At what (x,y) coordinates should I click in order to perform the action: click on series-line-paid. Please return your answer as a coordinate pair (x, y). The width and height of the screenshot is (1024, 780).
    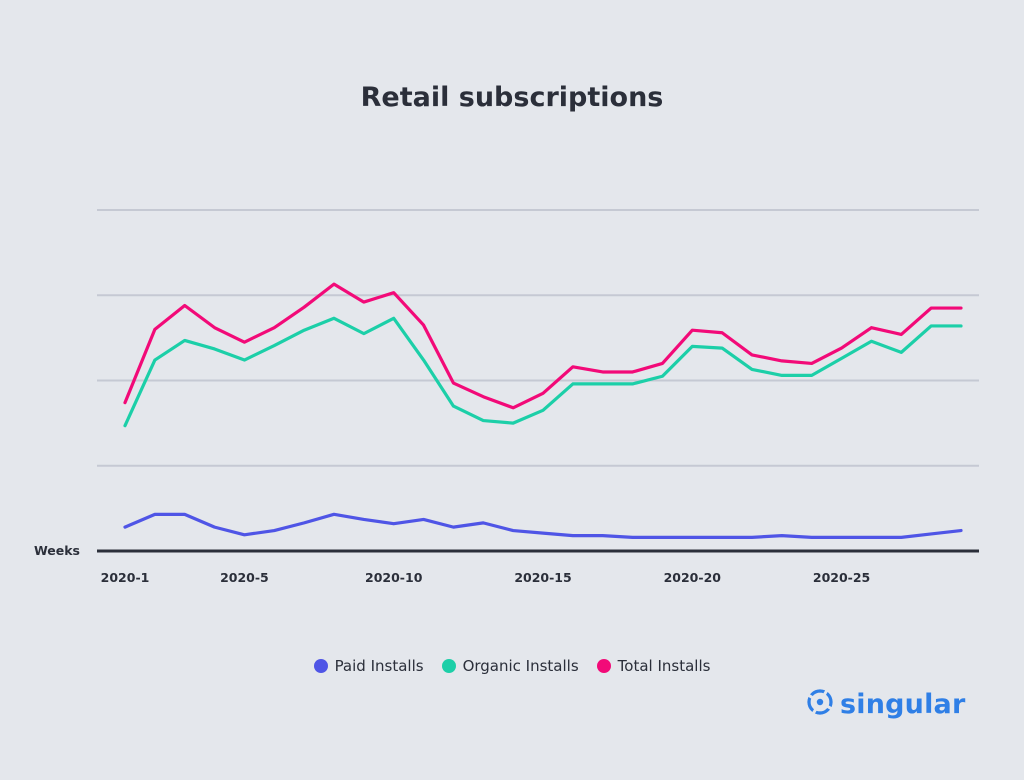
    Looking at the image, I should click on (543, 525).